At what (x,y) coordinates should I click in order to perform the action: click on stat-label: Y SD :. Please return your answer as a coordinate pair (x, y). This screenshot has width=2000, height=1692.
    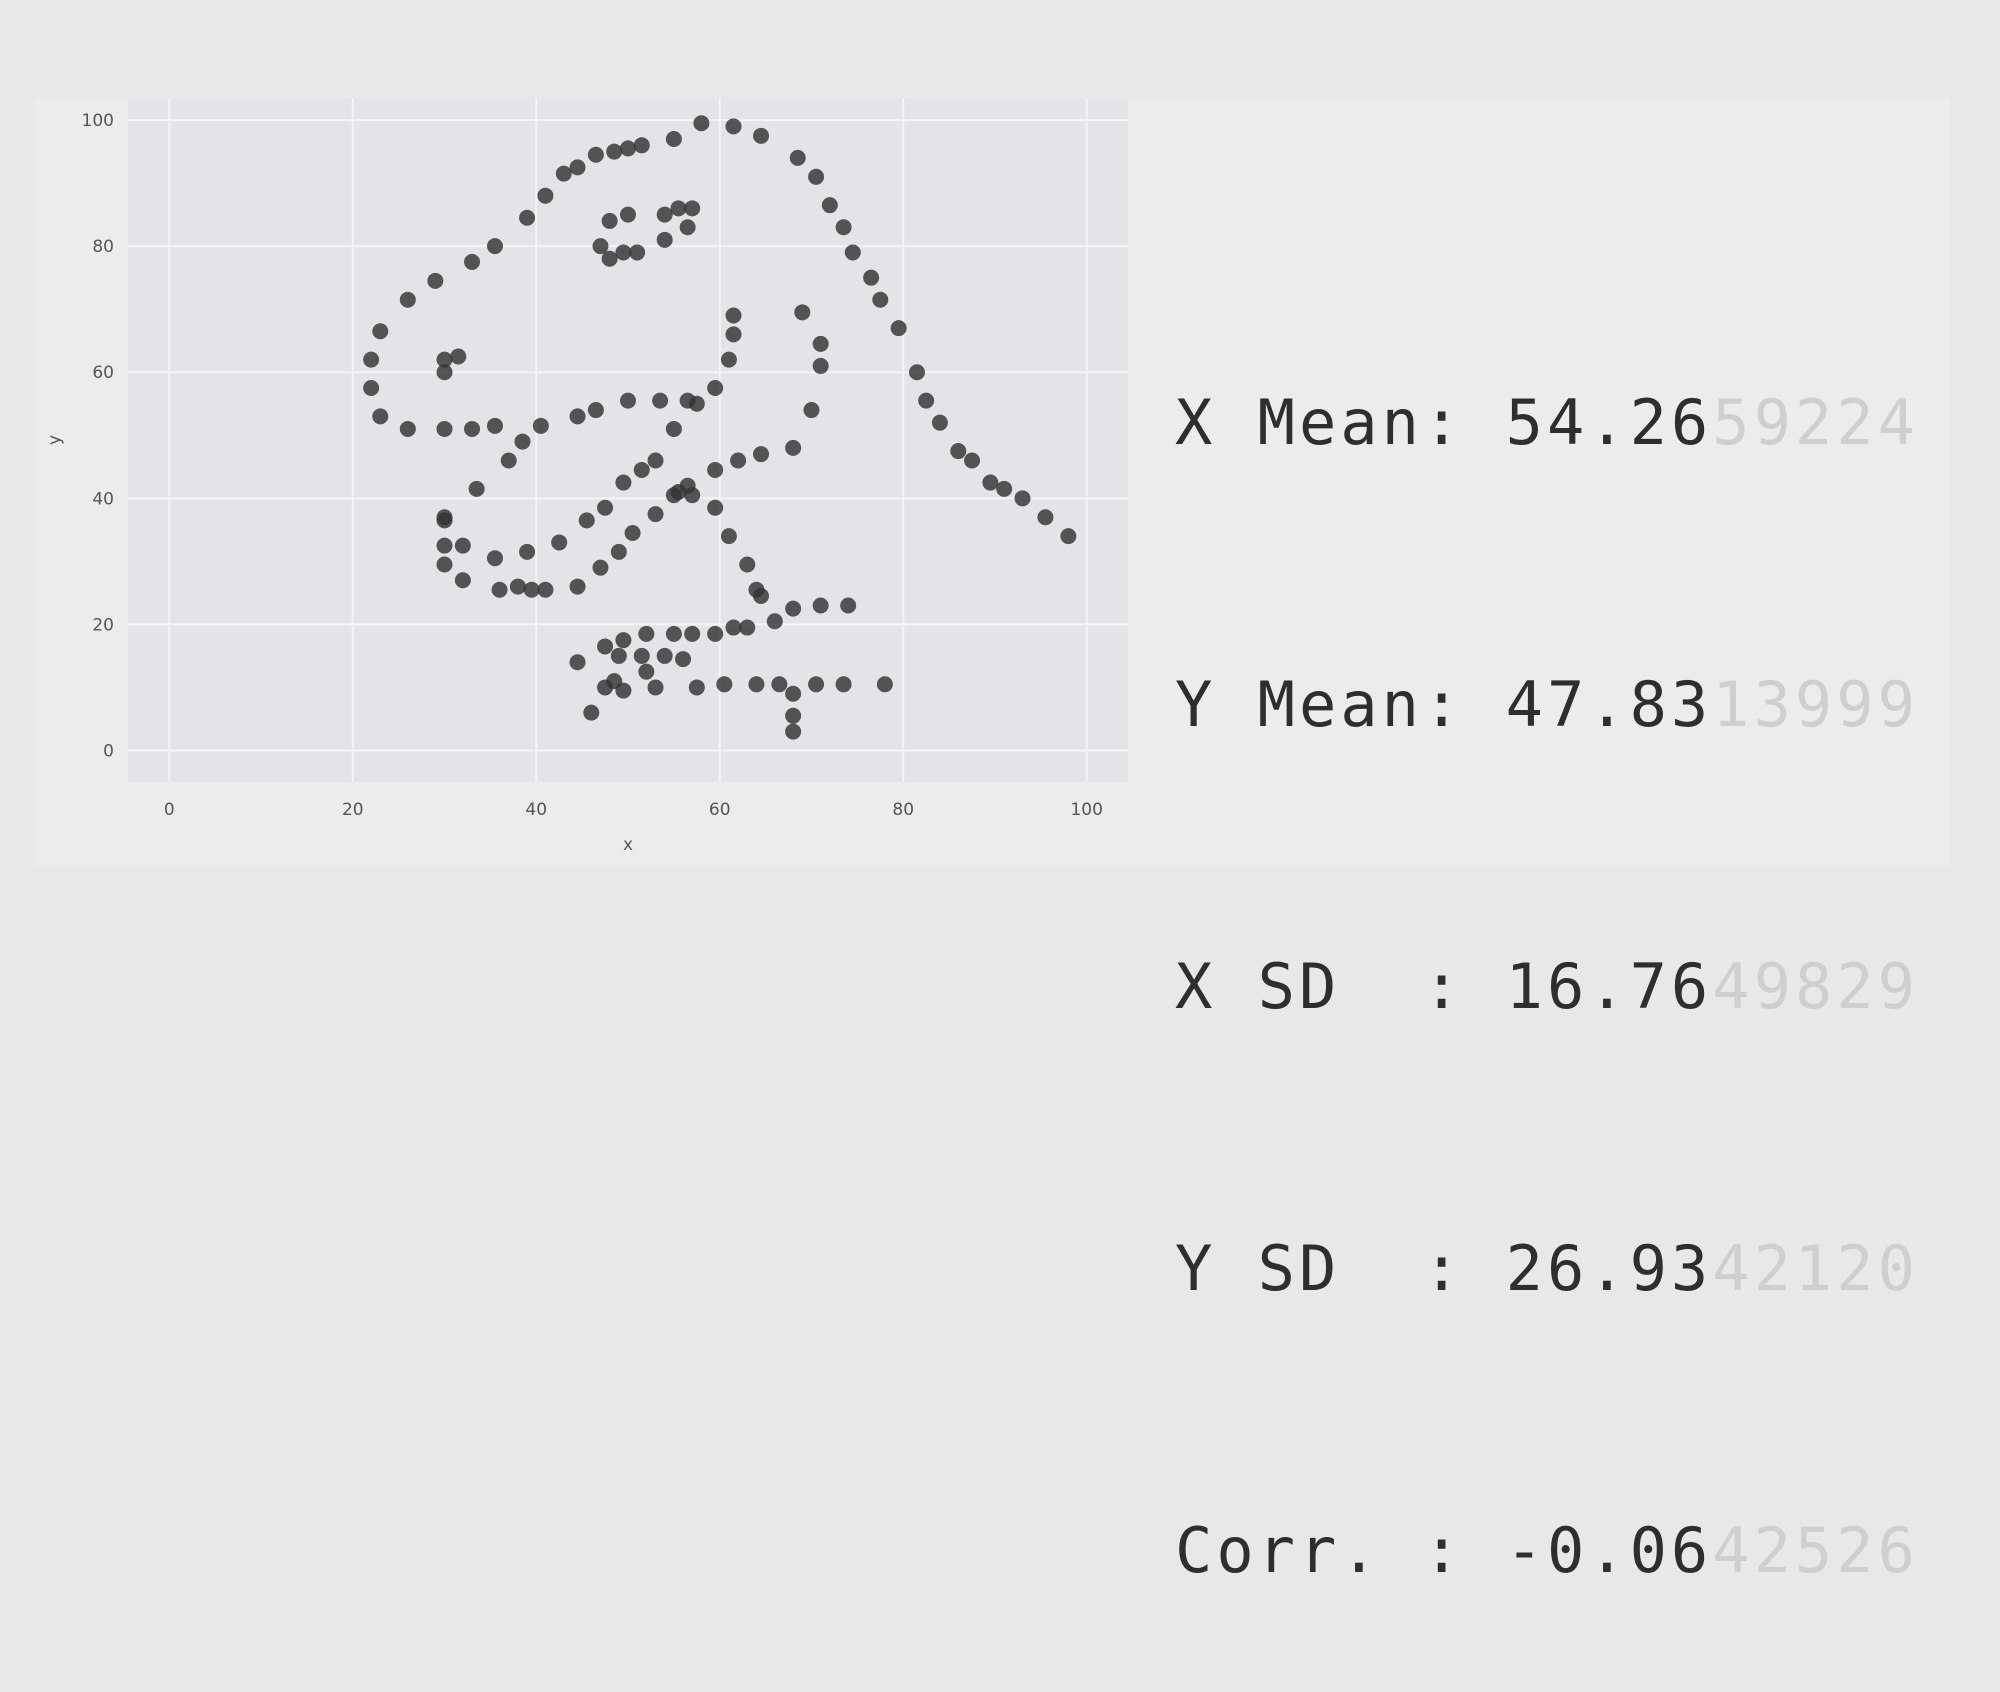
    Looking at the image, I should click on (1340, 1268).